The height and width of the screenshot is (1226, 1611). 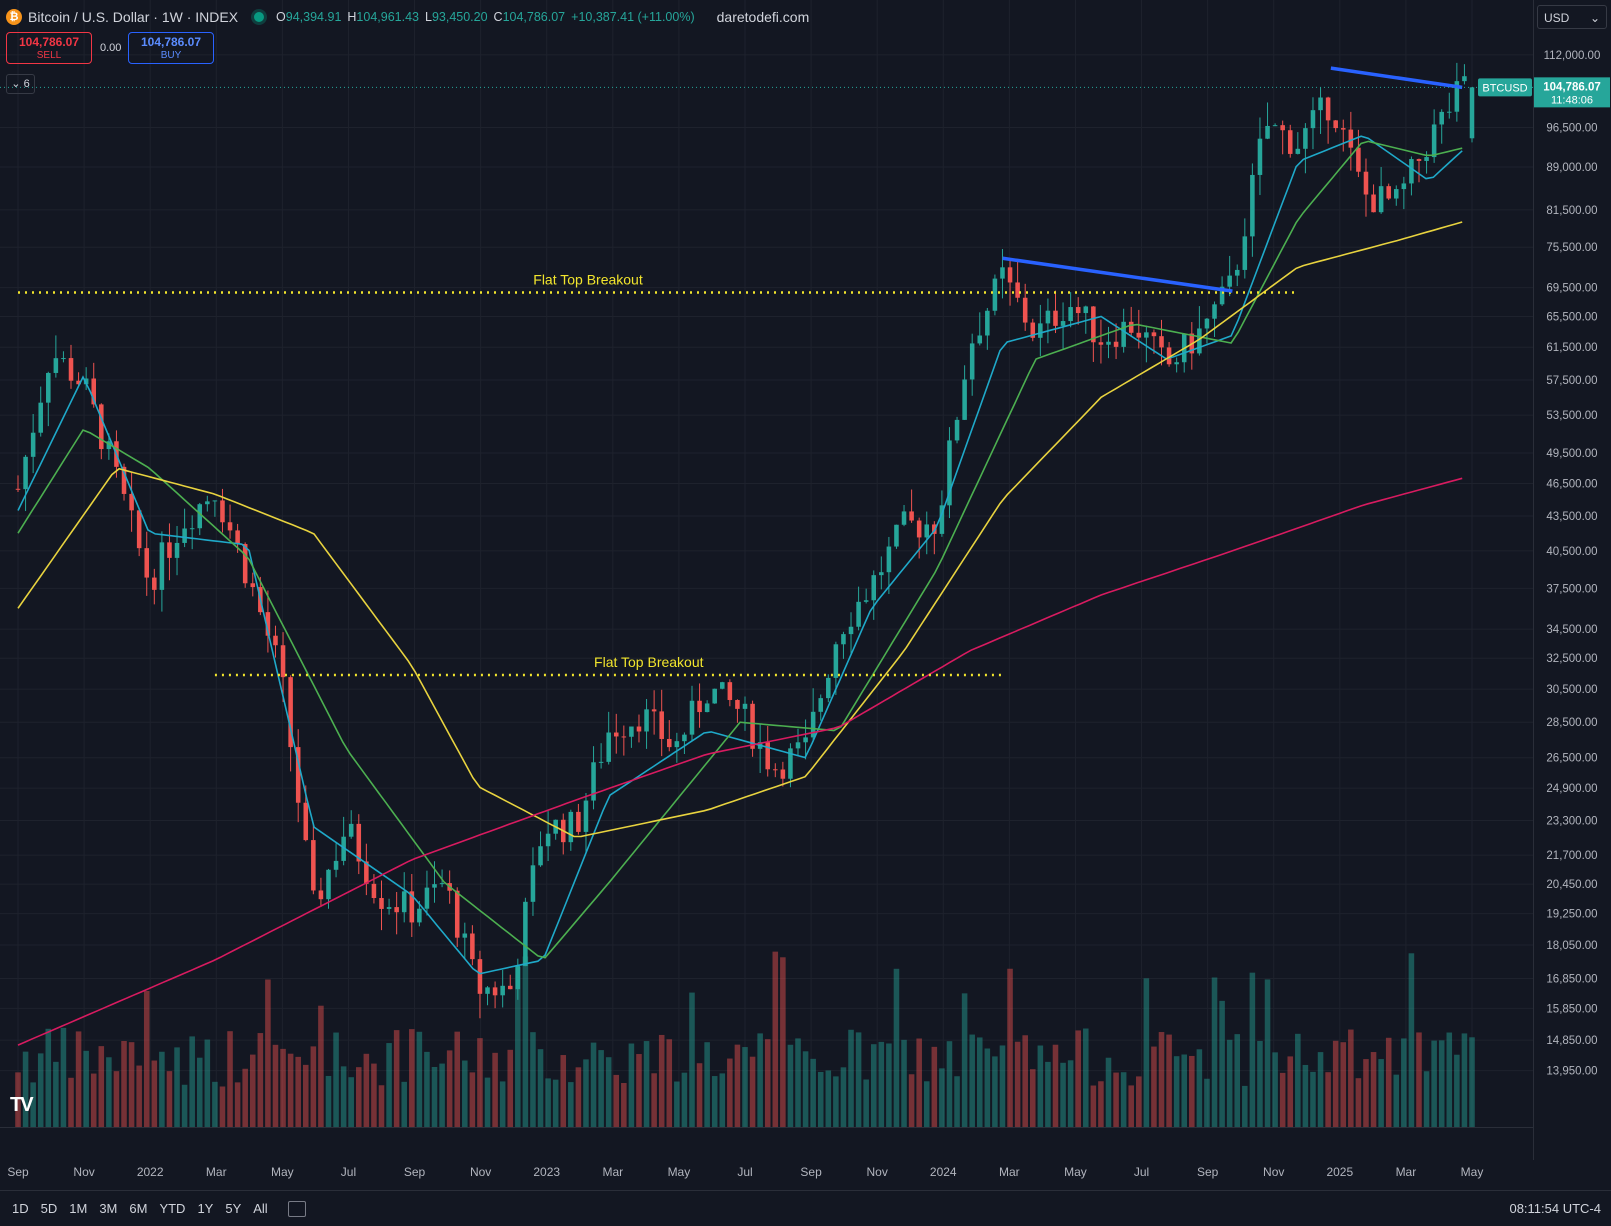 I want to click on date-range-icon, so click(x=296, y=1208).